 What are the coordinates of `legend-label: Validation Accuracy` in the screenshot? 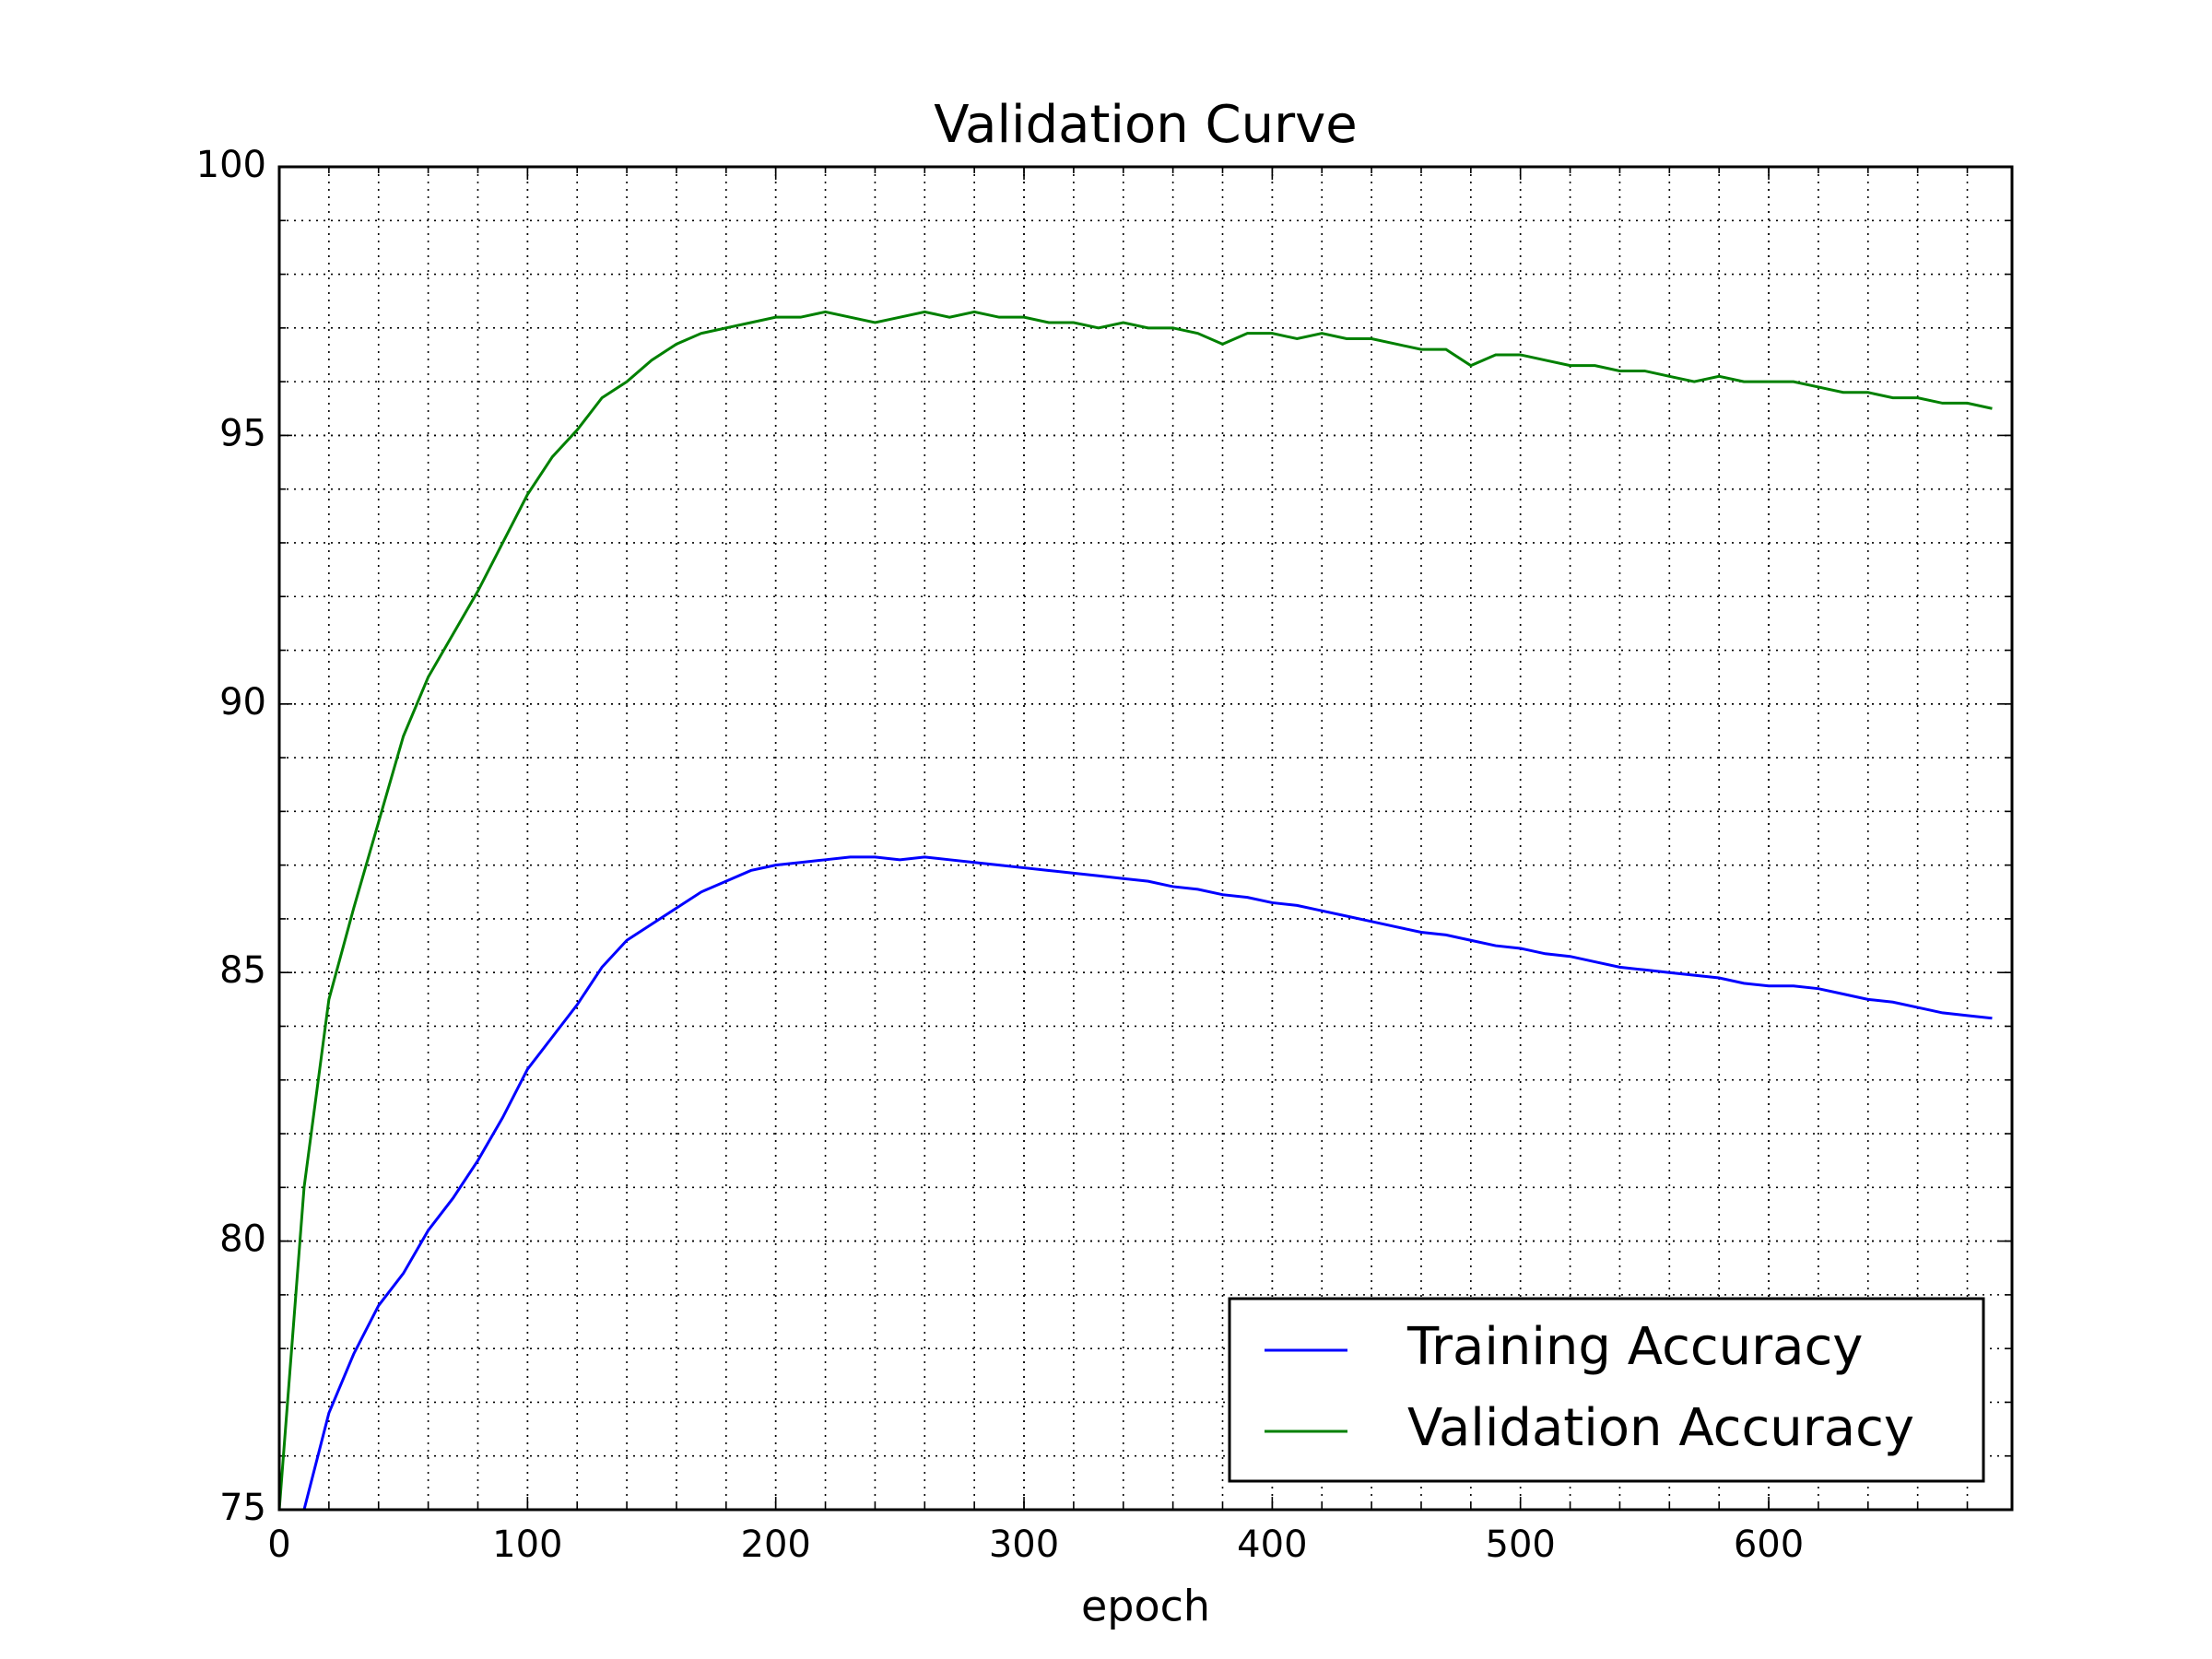 It's located at (1660, 1428).